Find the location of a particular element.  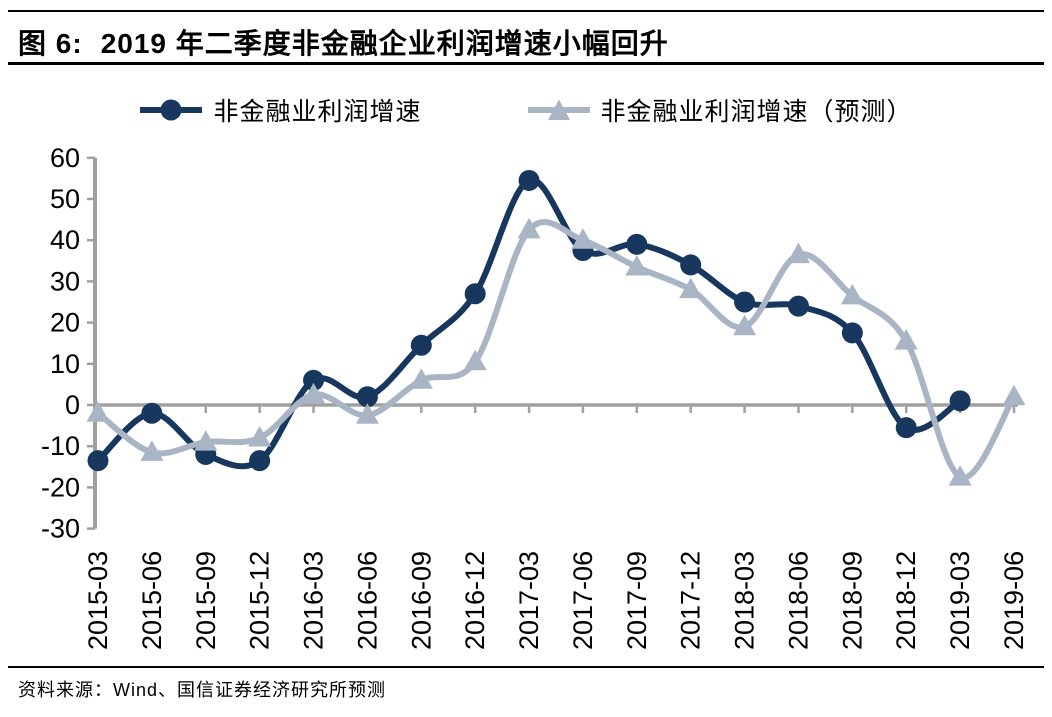

y-axis-tick-label: -20 is located at coordinates (60, 487).